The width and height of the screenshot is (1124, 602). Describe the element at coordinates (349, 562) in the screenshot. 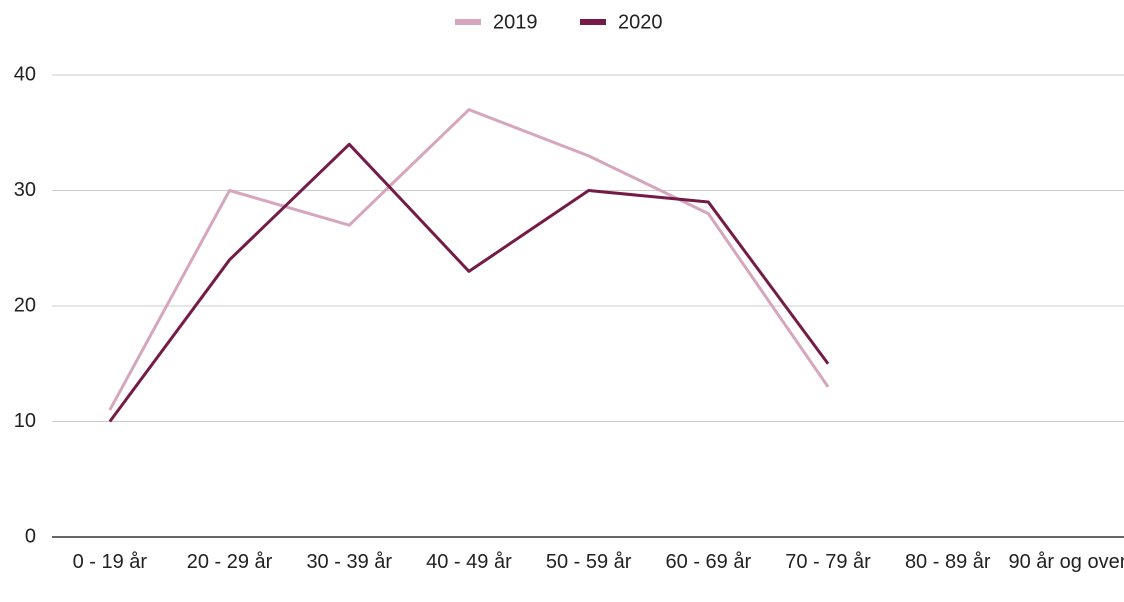

I see `x-tick-label: 30 - 39 år` at that location.